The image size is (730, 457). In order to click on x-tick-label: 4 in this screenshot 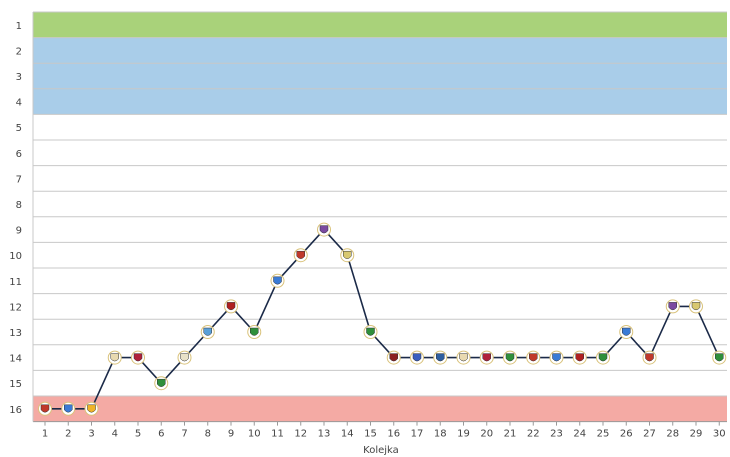, I will do `click(115, 434)`.